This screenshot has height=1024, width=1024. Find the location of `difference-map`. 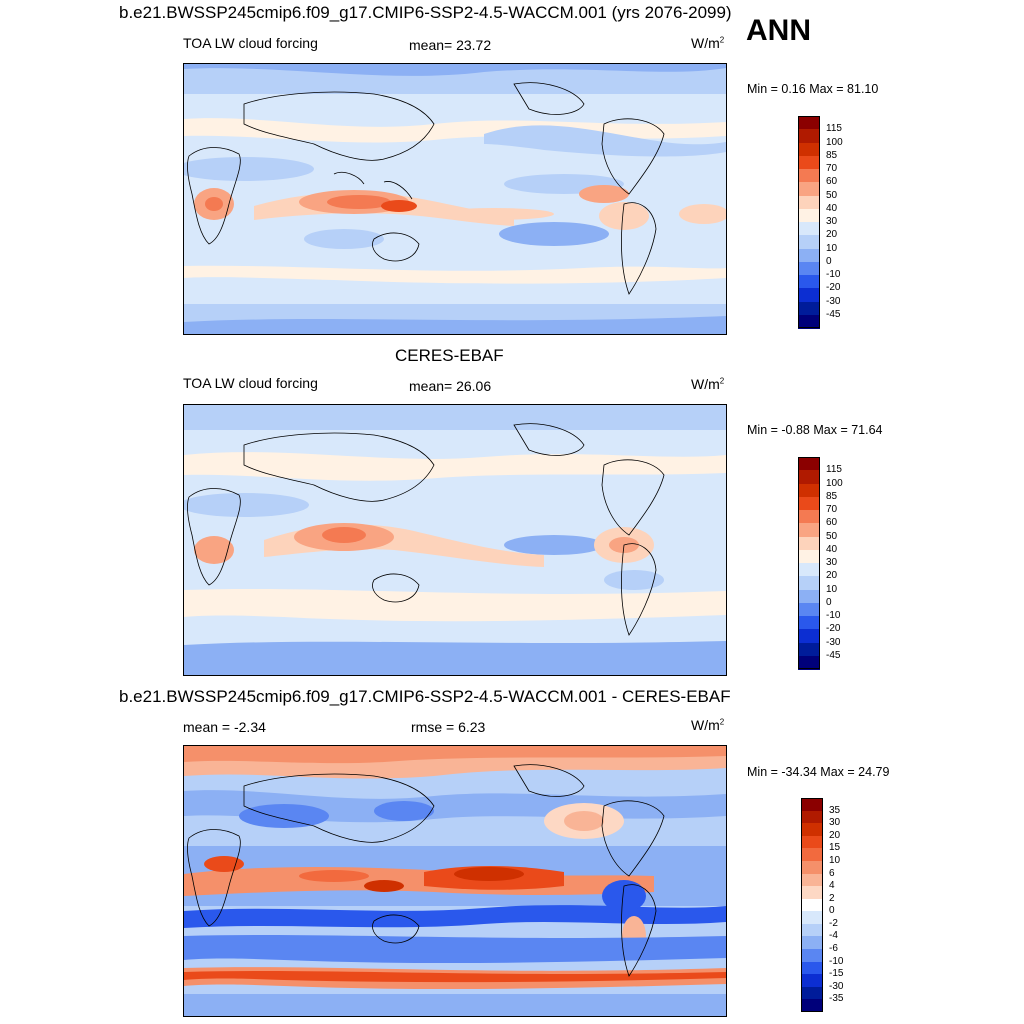

difference-map is located at coordinates (455, 881).